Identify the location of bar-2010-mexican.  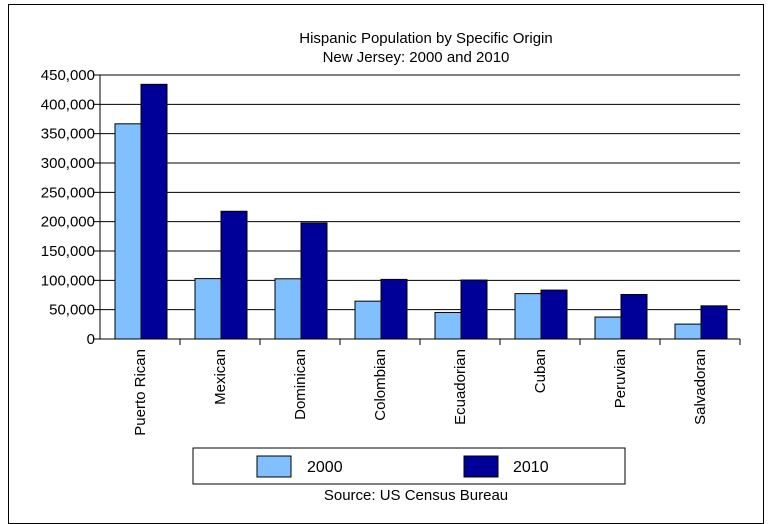
(234, 275).